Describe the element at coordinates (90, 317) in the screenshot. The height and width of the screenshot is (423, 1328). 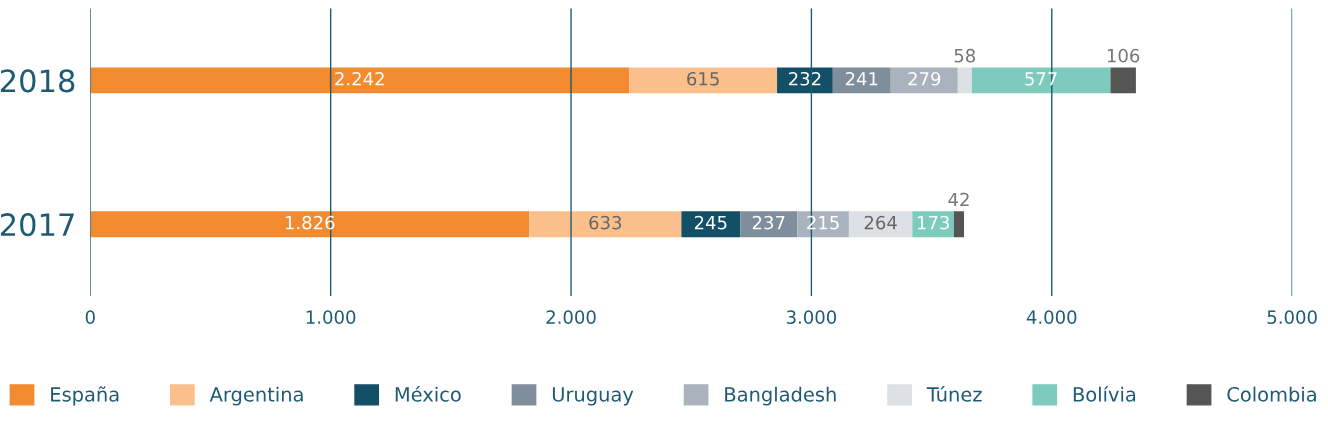
I see `x-tick-label: 0` at that location.